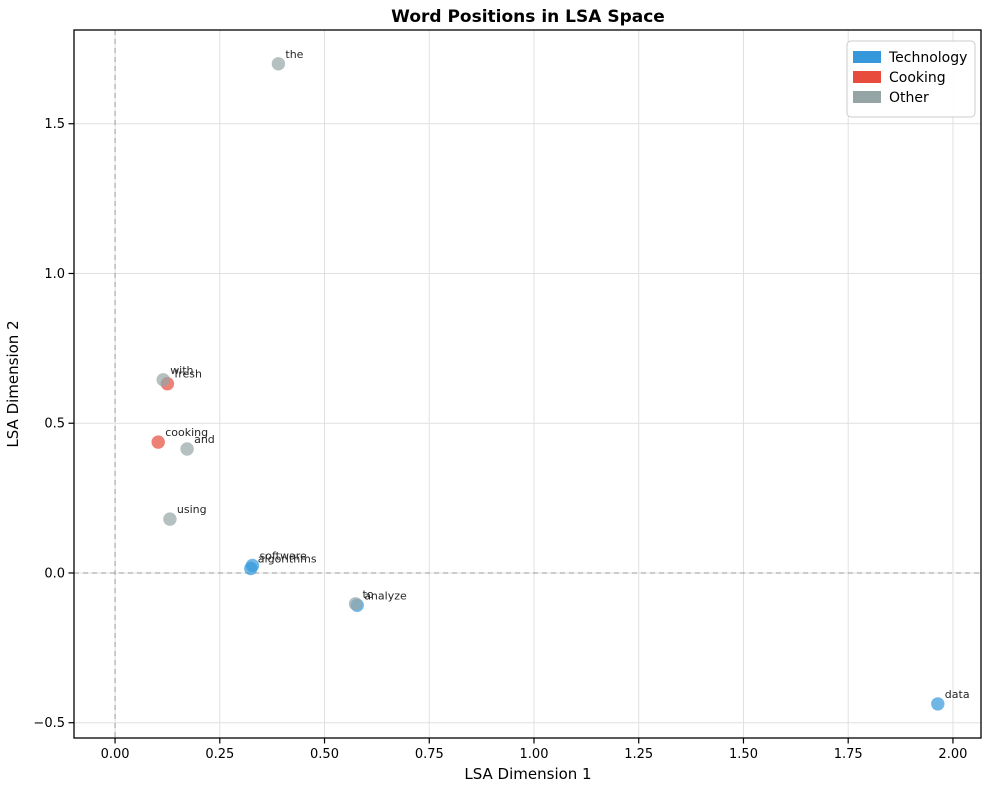 This screenshot has width=989, height=790. I want to click on point-label-the: the, so click(294, 54).